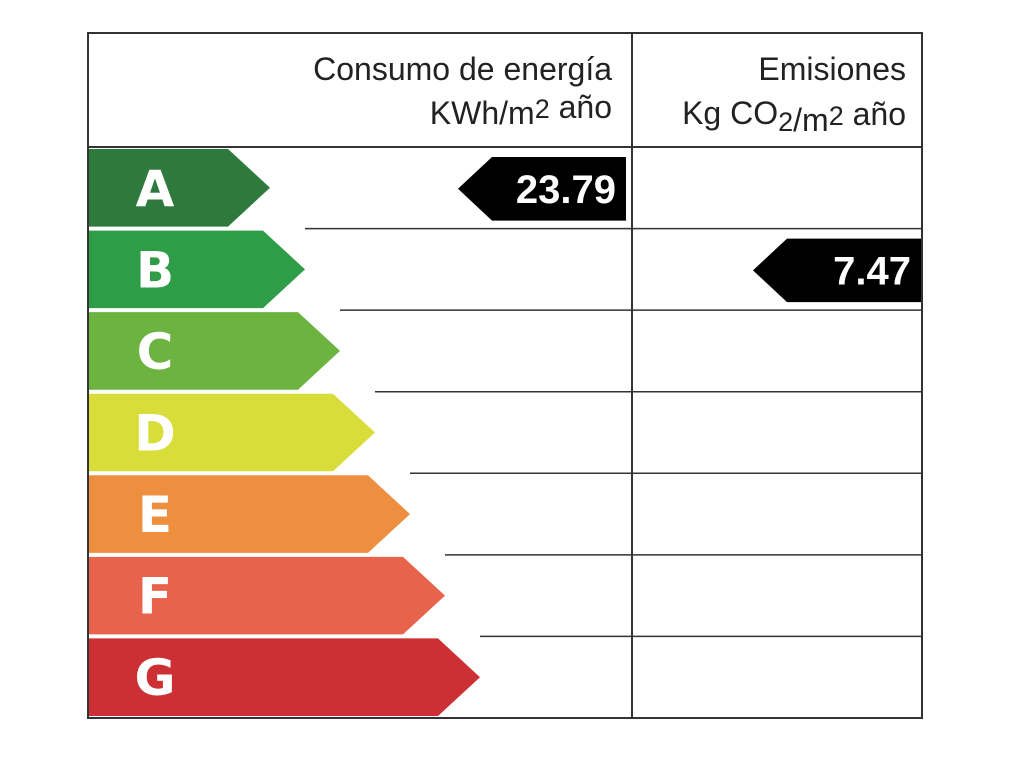  What do you see at coordinates (154, 678) in the screenshot?
I see `rating-letter: G` at bounding box center [154, 678].